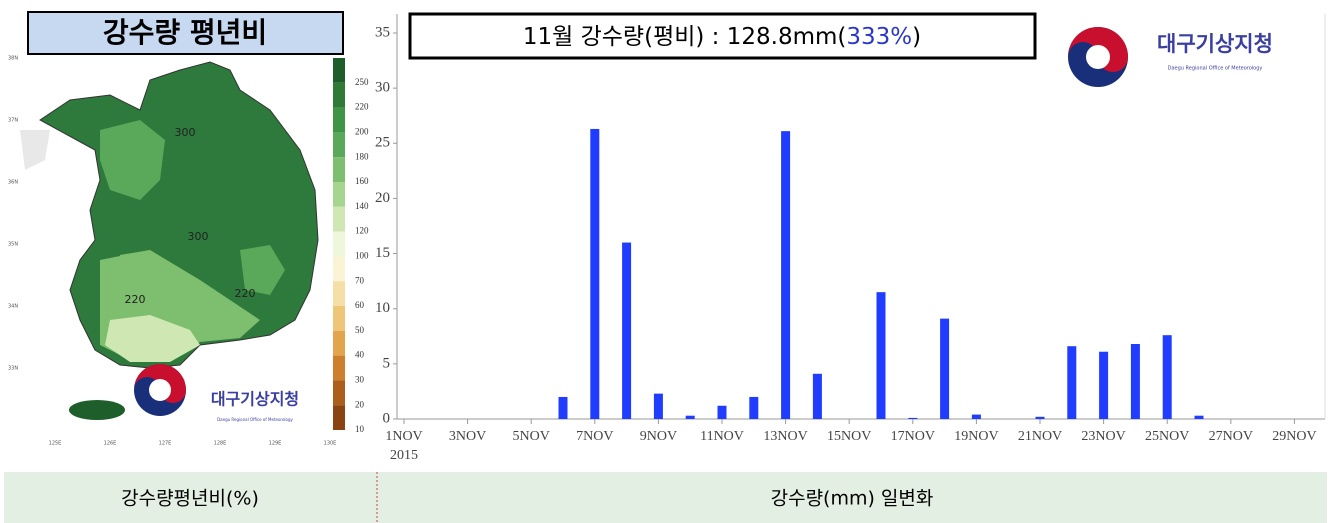  What do you see at coordinates (382, 198) in the screenshot?
I see `y-tick-label: 20` at bounding box center [382, 198].